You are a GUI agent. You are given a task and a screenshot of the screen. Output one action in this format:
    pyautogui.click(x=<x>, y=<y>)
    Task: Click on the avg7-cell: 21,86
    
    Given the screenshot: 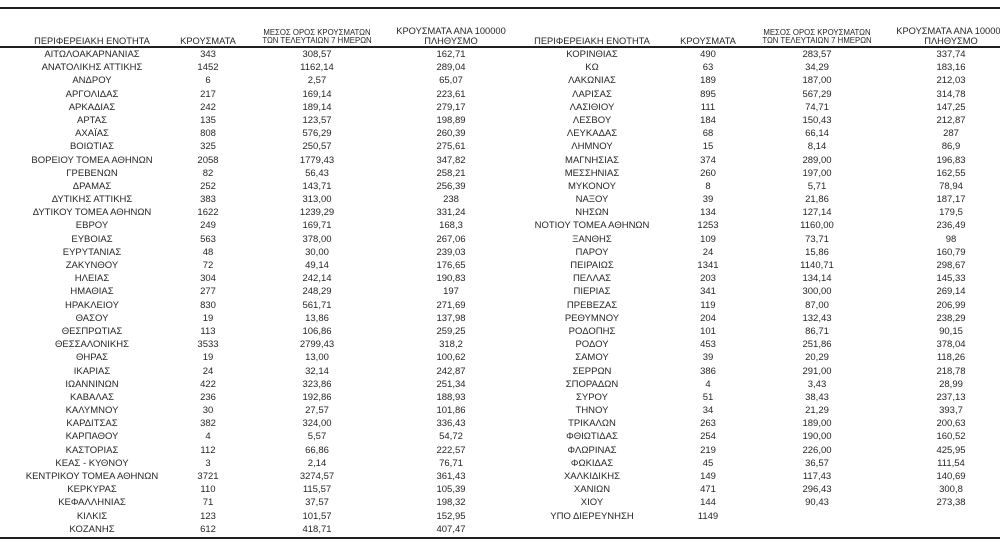 What is the action you would take?
    pyautogui.click(x=817, y=200)
    